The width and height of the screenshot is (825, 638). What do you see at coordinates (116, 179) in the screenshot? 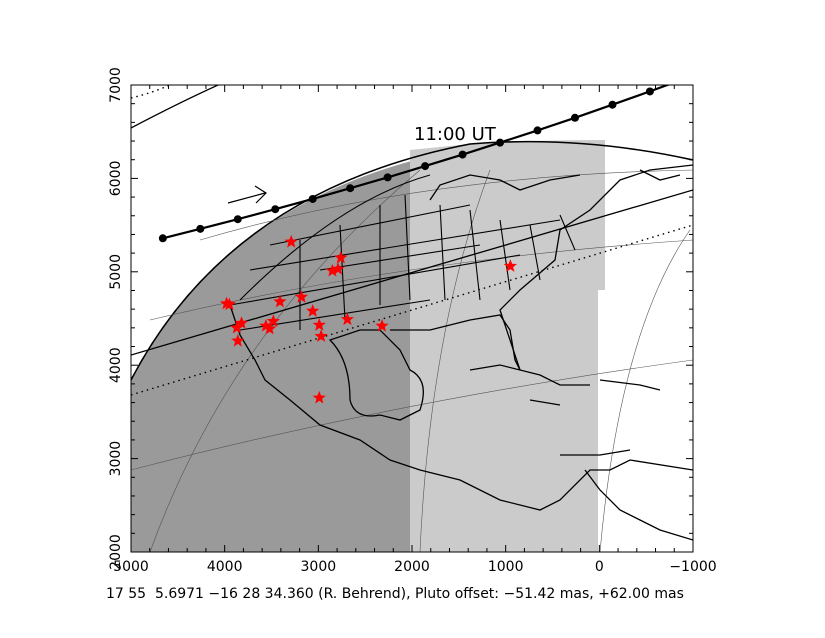
I see `y-tick-label: 6000` at bounding box center [116, 179].